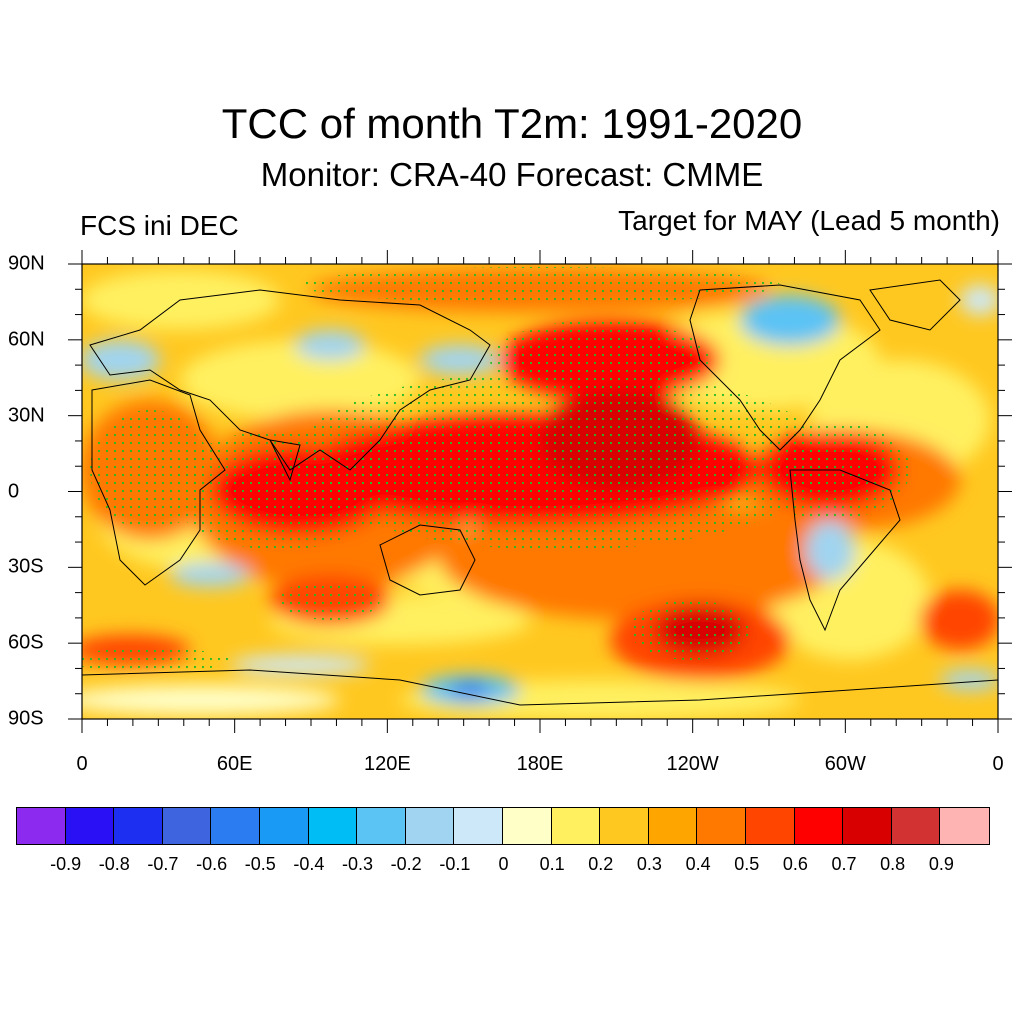 This screenshot has height=1024, width=1024. I want to click on target-label: Target for MAY (Lead 5 month), so click(809, 220).